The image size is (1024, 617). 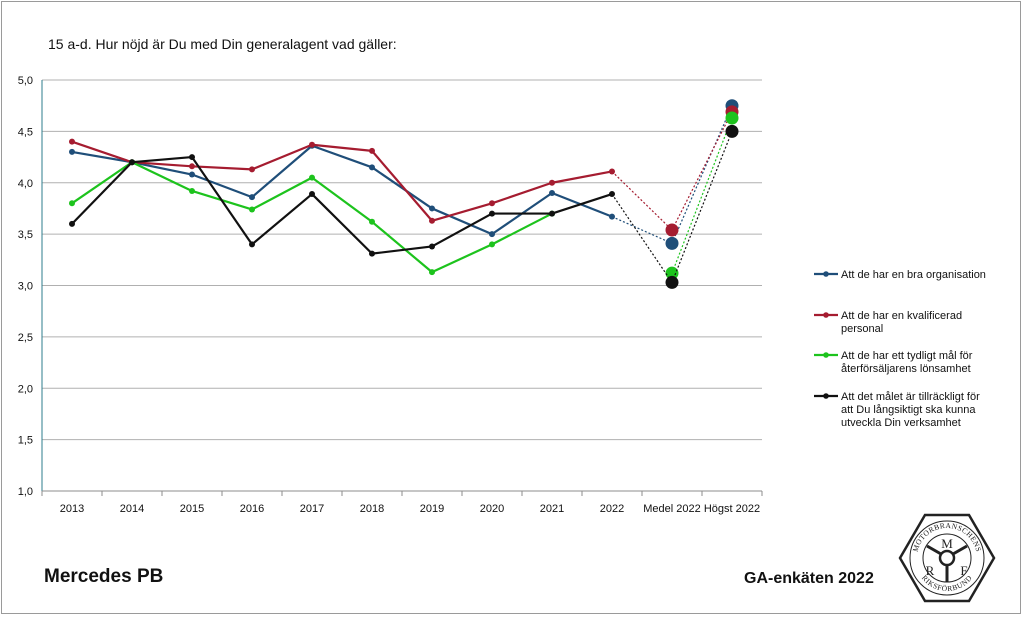 What do you see at coordinates (312, 509) in the screenshot?
I see `x-tick-label: 2017` at bounding box center [312, 509].